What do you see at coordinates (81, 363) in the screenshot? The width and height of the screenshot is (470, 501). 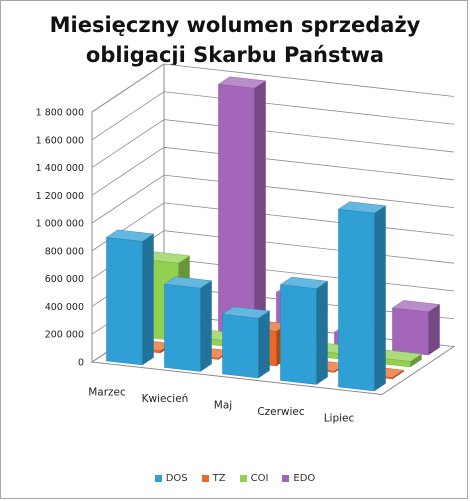 I see `y-tick-label: 0` at bounding box center [81, 363].